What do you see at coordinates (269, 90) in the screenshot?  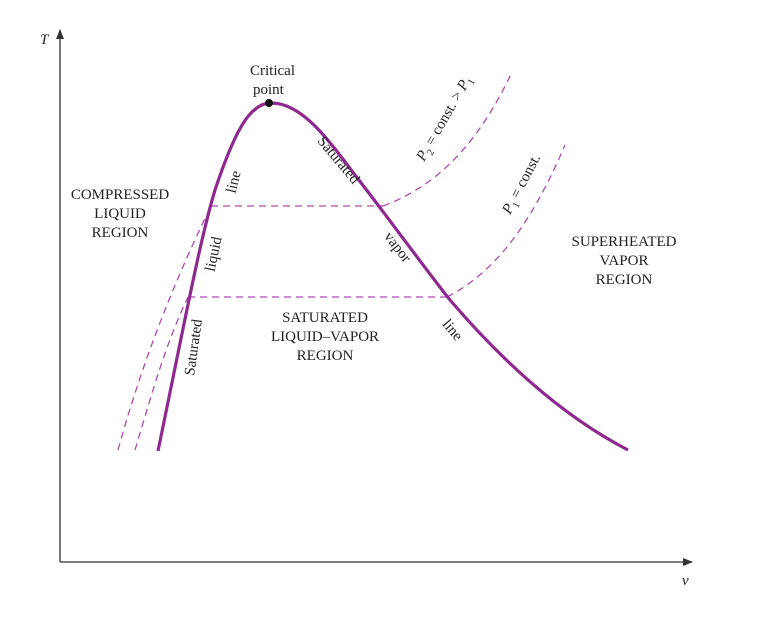 I see `critical-point-label-2: point` at bounding box center [269, 90].